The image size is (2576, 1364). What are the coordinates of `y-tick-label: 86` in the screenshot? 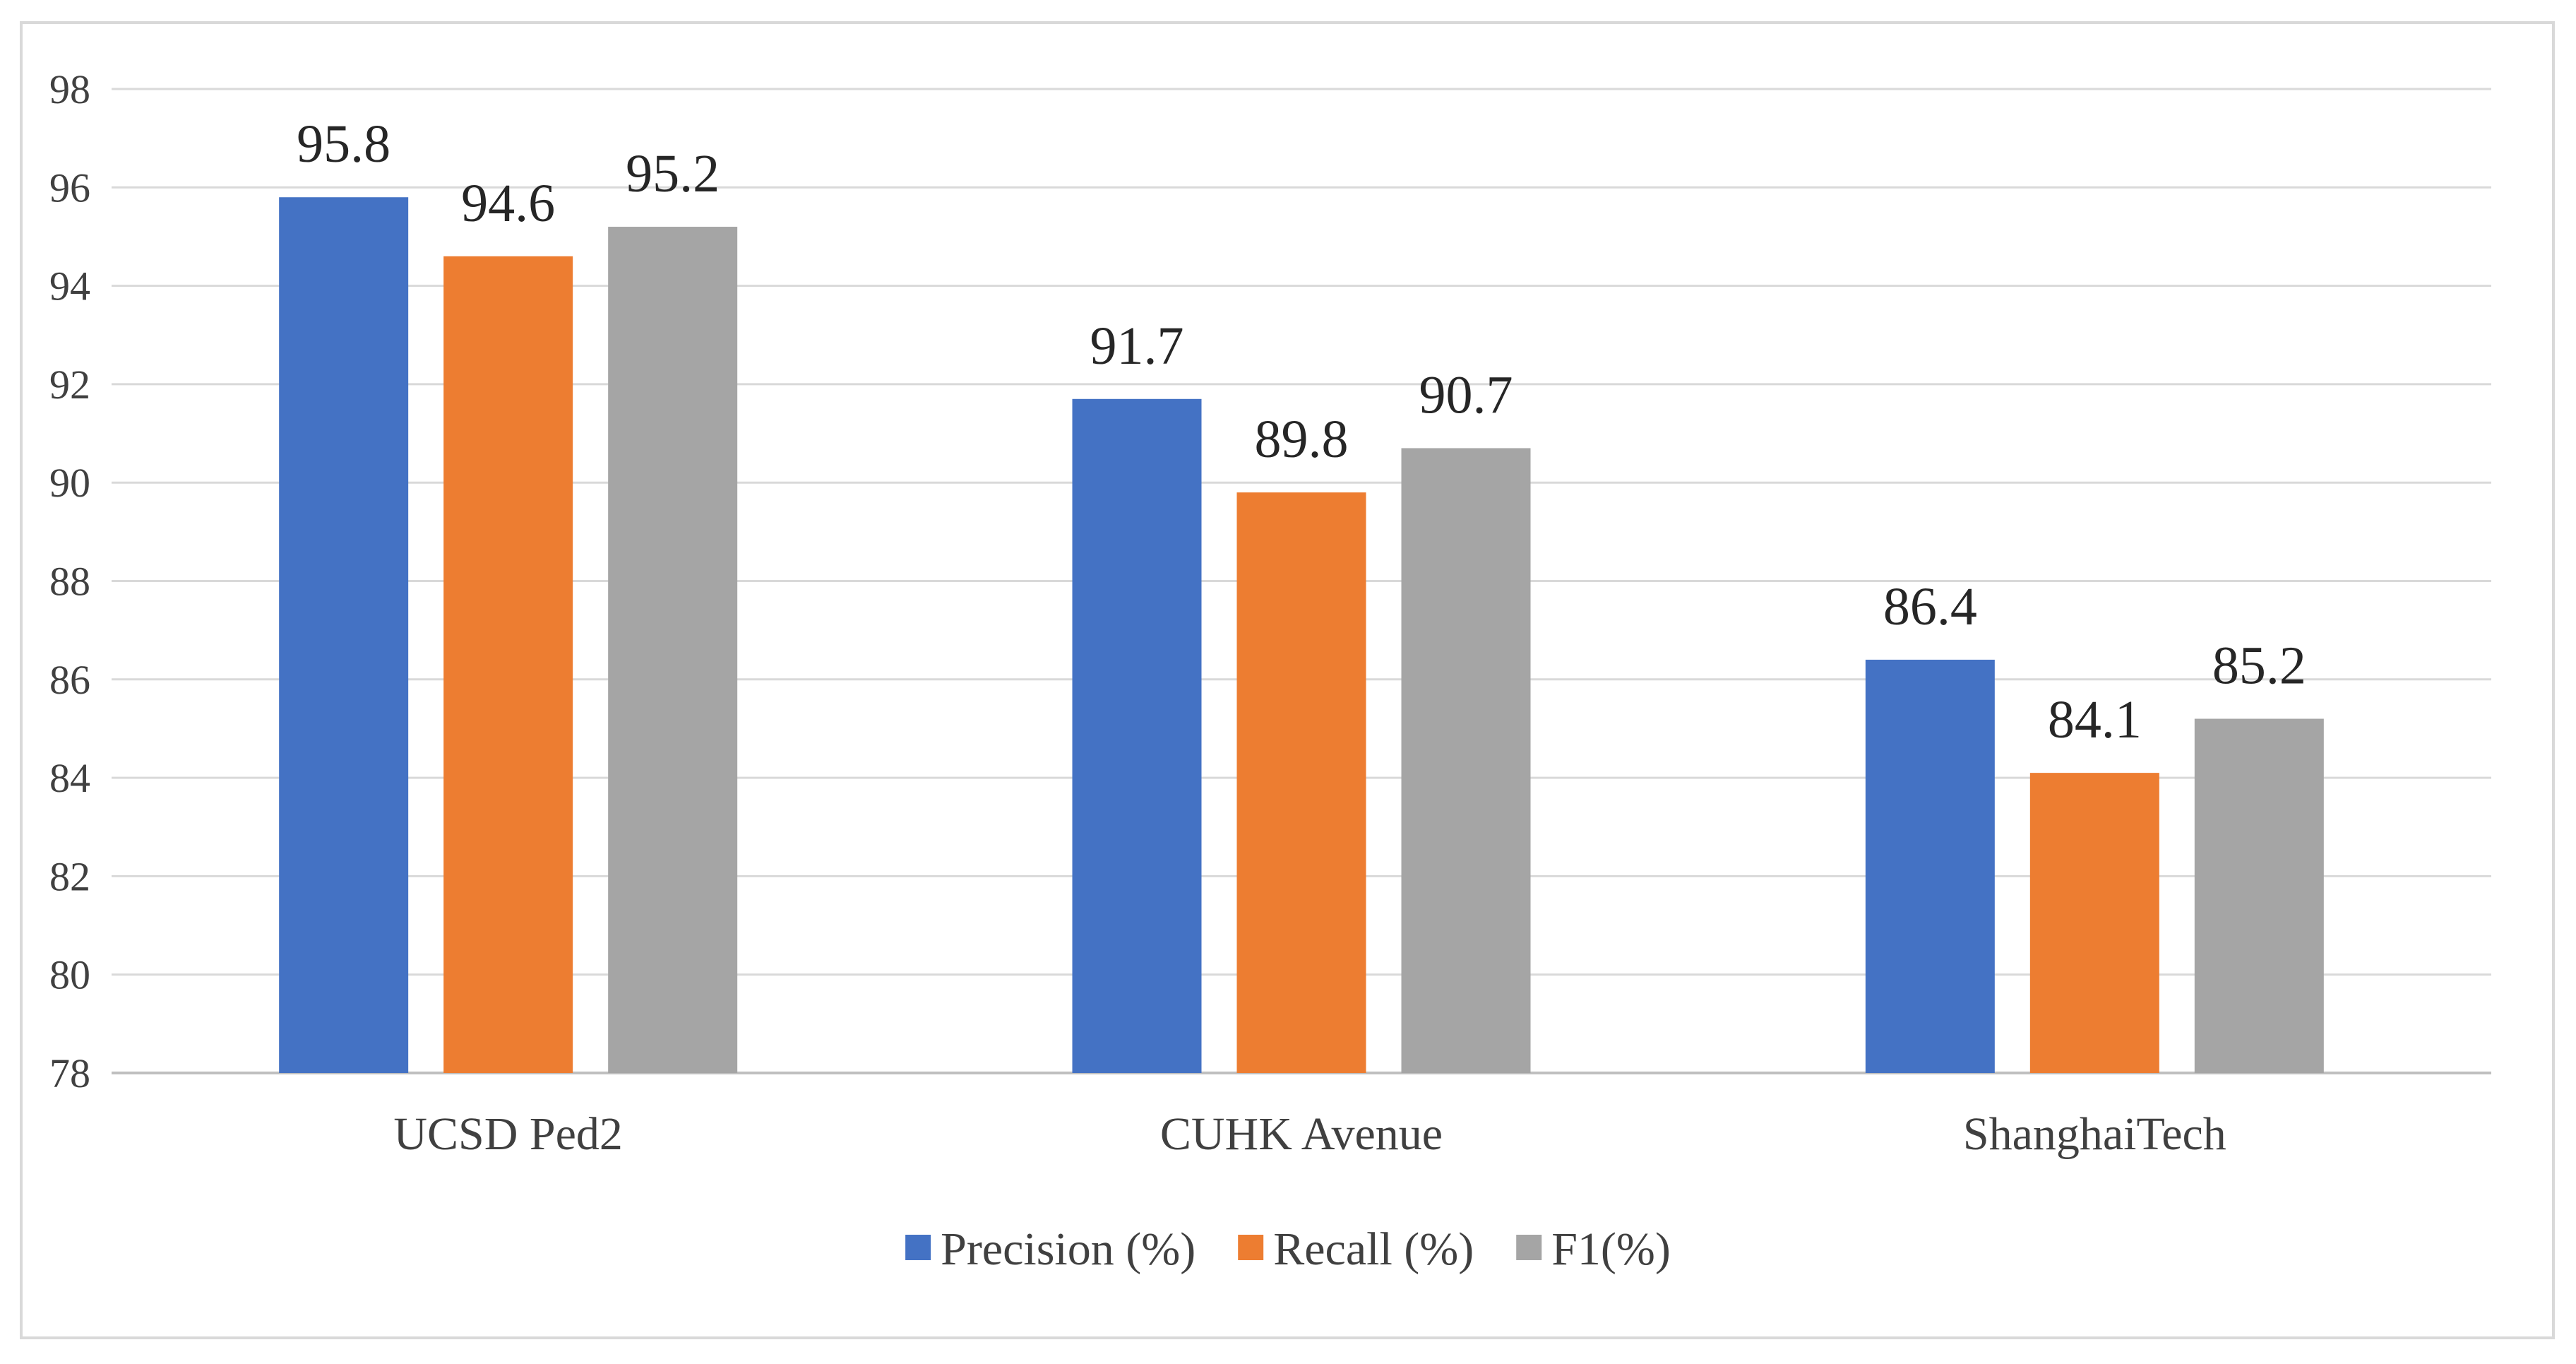 It's located at (69, 680).